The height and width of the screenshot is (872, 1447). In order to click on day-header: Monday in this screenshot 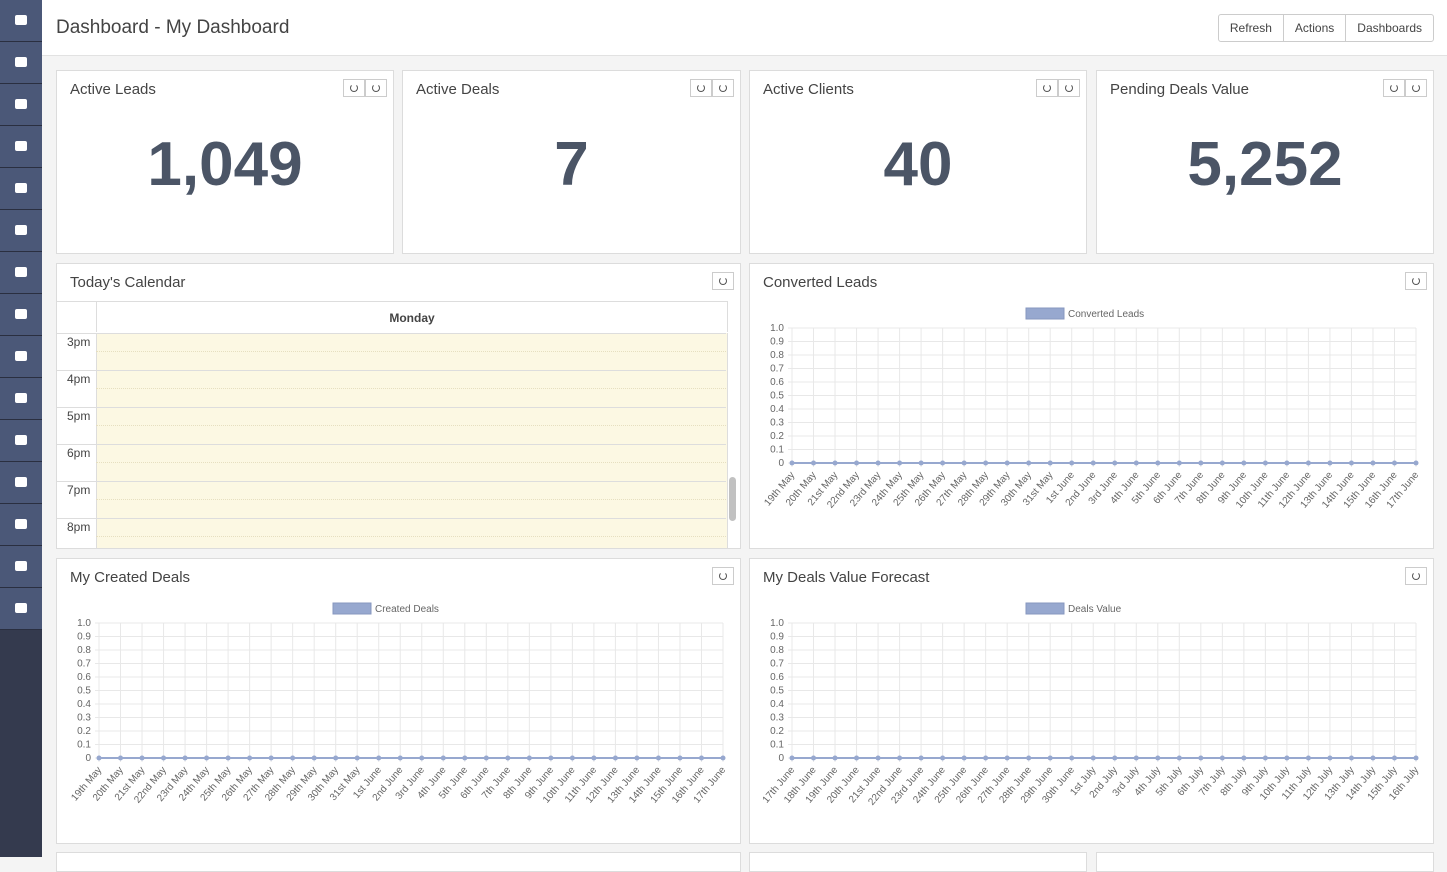, I will do `click(412, 316)`.